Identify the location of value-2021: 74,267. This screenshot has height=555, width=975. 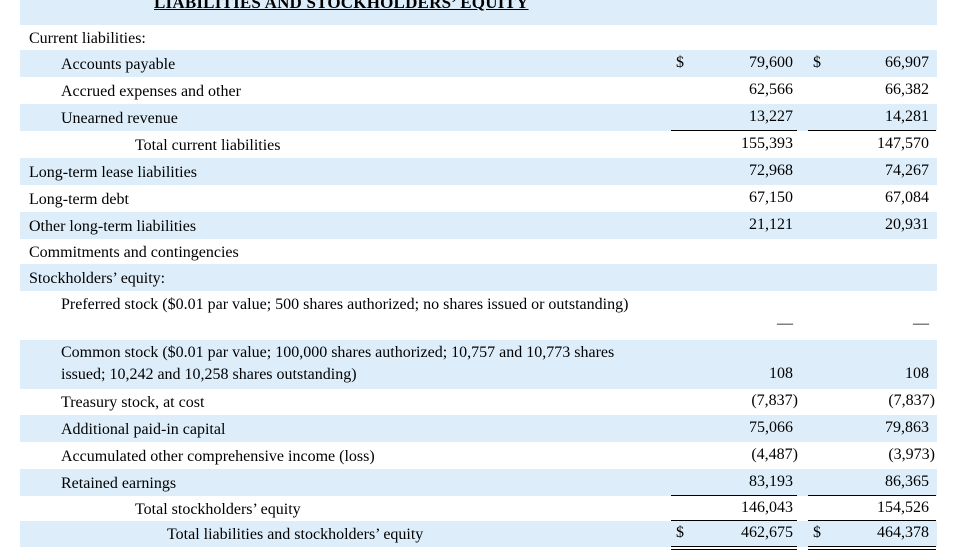
(907, 170).